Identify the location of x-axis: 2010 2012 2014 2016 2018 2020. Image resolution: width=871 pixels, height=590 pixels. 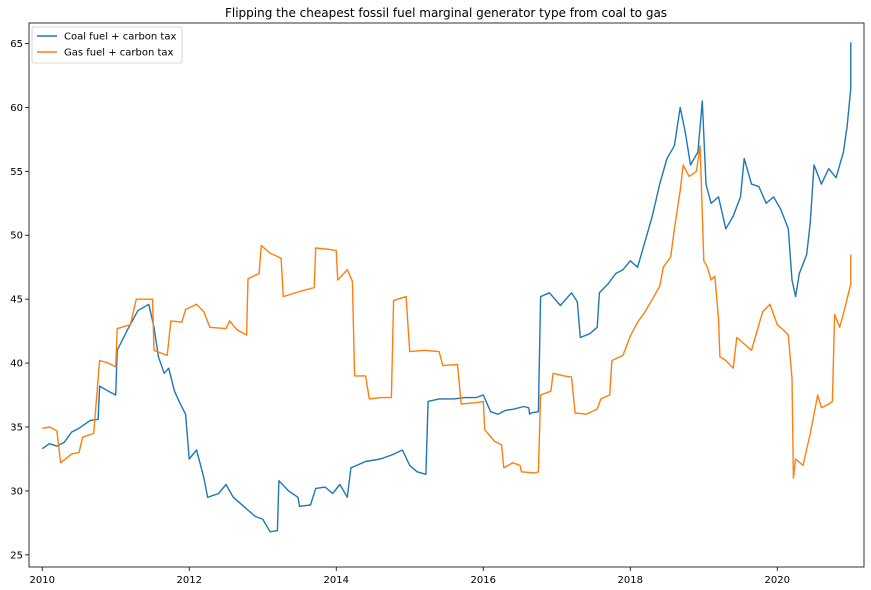
(410, 576).